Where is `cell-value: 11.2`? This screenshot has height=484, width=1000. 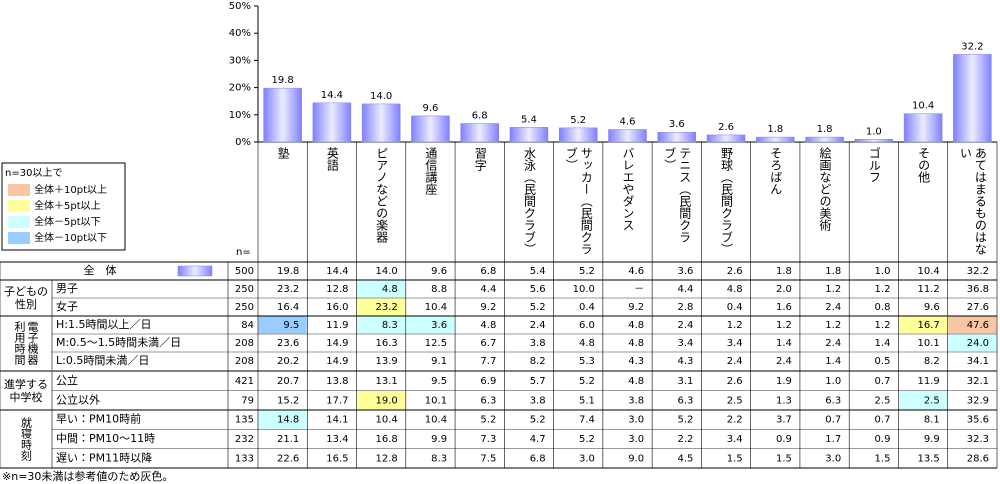
cell-value: 11.2 is located at coordinates (928, 289).